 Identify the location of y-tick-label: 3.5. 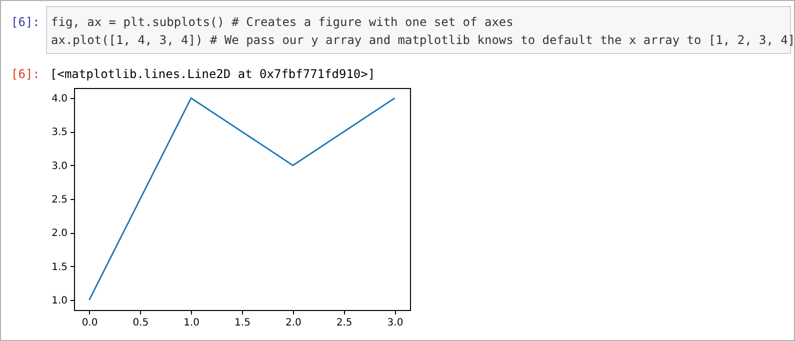
(60, 132).